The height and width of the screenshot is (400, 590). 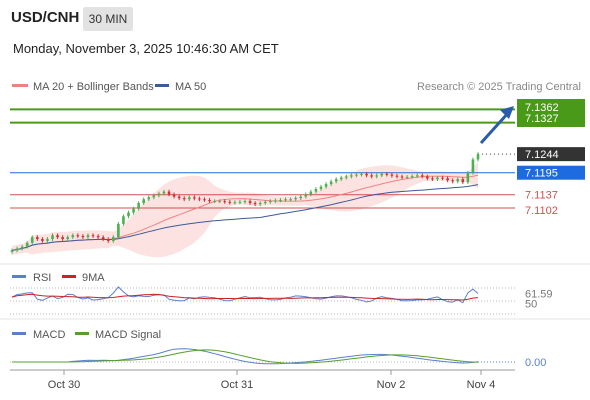 I want to click on rsi-50-label: 50, so click(x=531, y=305).